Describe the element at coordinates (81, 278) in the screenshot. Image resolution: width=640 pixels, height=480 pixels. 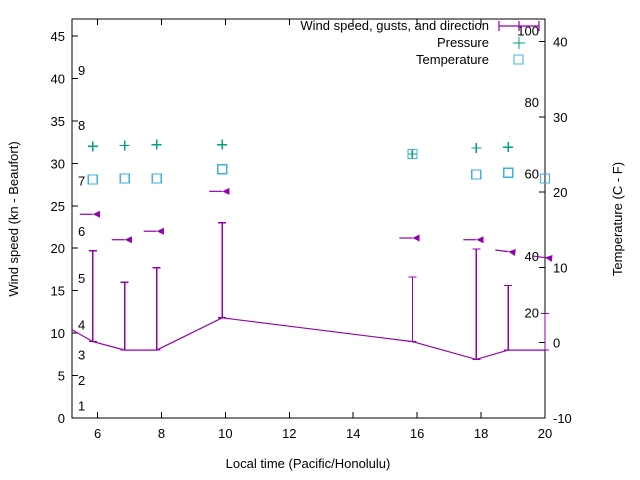
I see `beaufort-label: 5` at that location.